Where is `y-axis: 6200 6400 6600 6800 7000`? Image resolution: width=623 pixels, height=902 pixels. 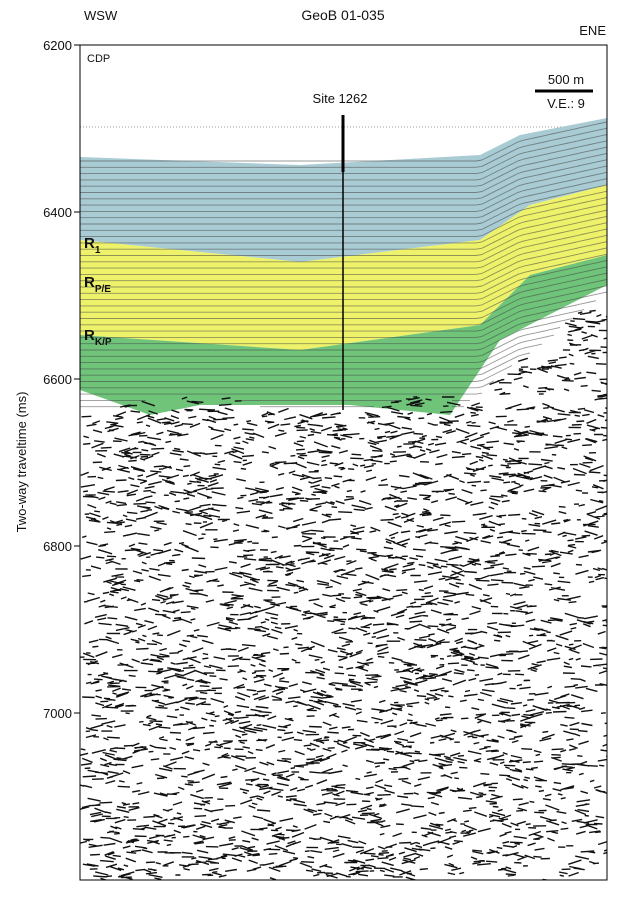
y-axis: 6200 6400 6600 6800 7000 is located at coordinates (61, 379).